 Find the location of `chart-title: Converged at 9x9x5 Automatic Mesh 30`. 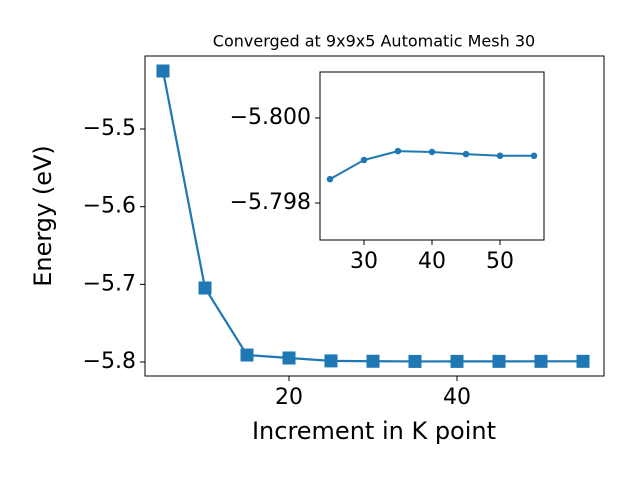

chart-title: Converged at 9x9x5 Automatic Mesh 30 is located at coordinates (374, 41).